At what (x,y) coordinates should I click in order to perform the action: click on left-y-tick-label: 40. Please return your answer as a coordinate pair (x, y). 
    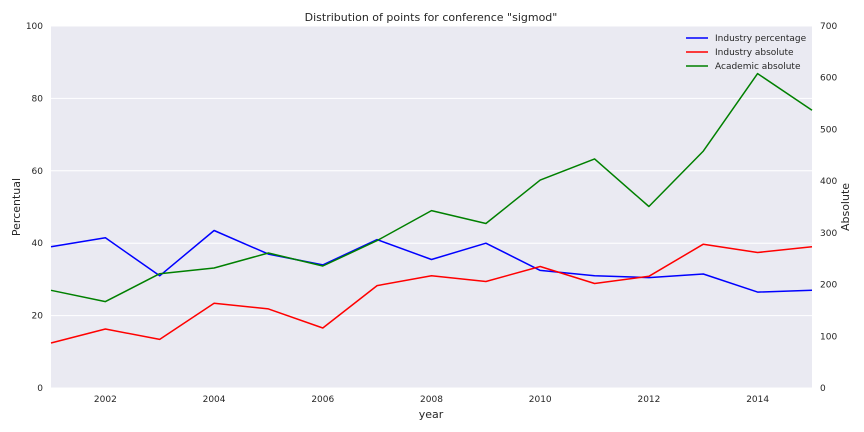
    Looking at the image, I should click on (38, 244).